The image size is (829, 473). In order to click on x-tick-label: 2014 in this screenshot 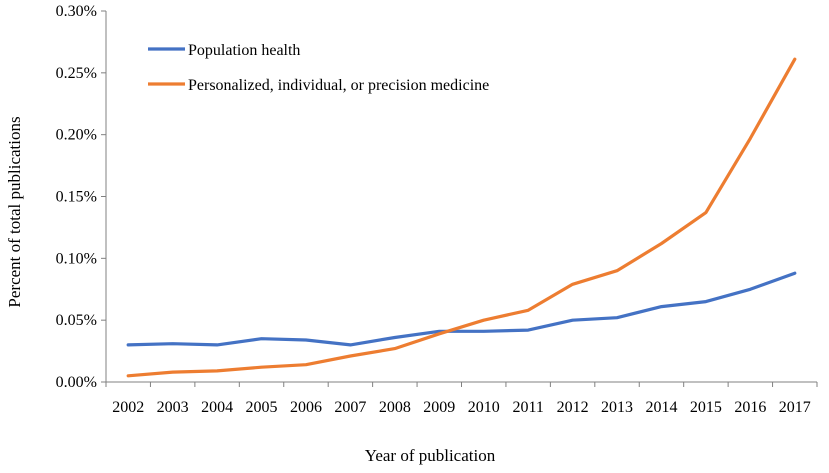, I will do `click(661, 407)`.